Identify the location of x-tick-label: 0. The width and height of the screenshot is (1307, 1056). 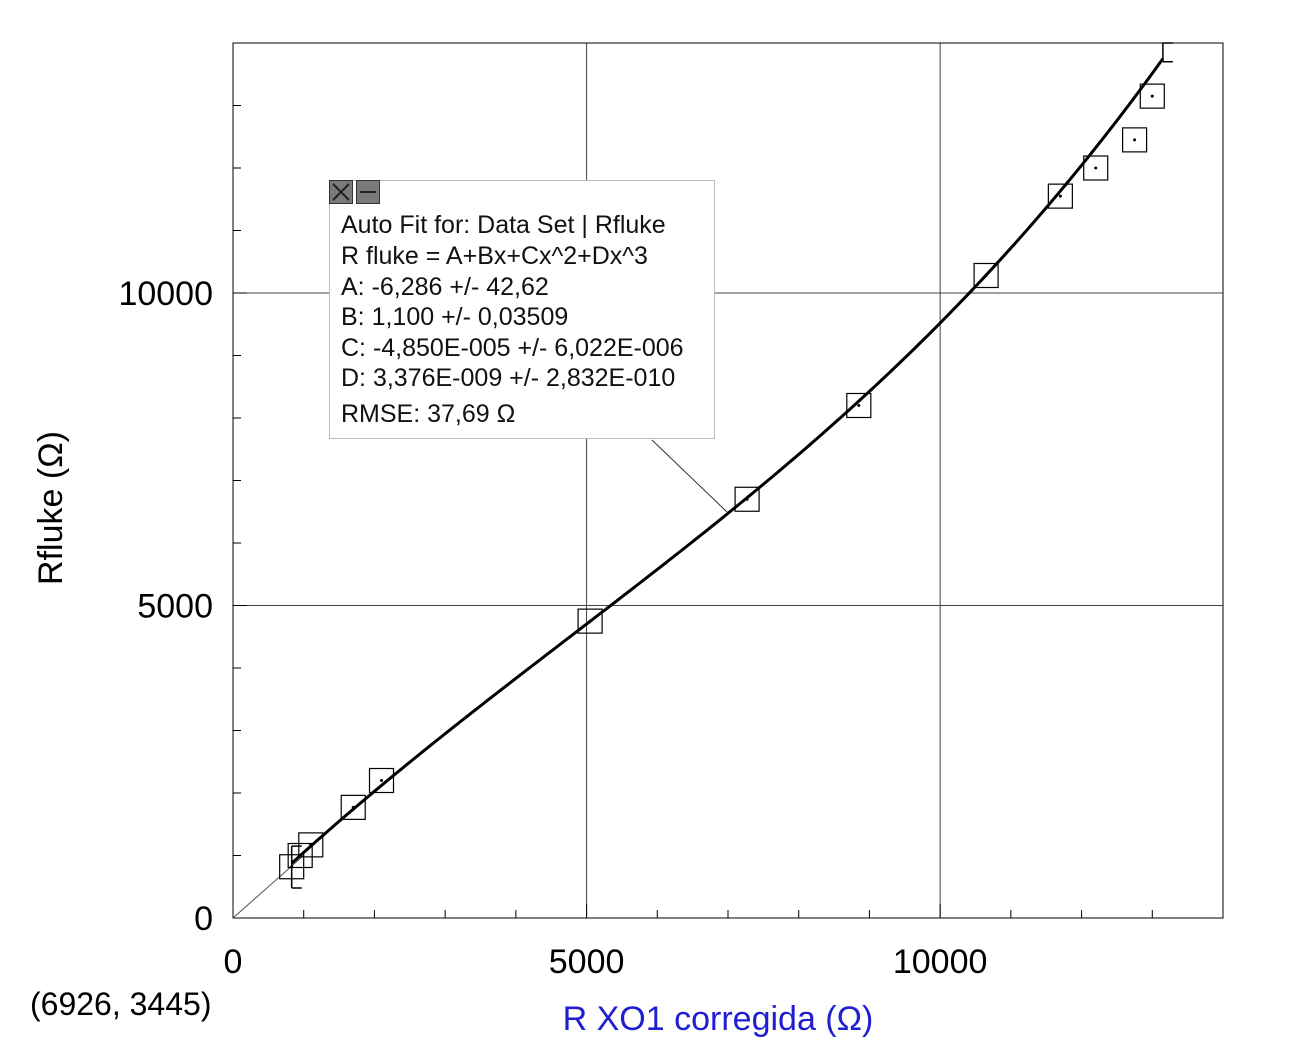
(233, 962).